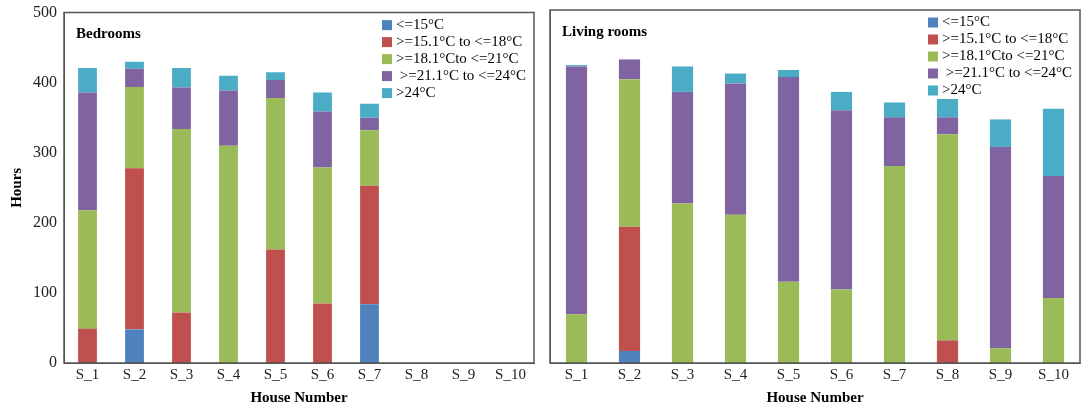 This screenshot has height=411, width=1086. Describe the element at coordinates (45, 292) in the screenshot. I see `y-tick-label: 100` at that location.